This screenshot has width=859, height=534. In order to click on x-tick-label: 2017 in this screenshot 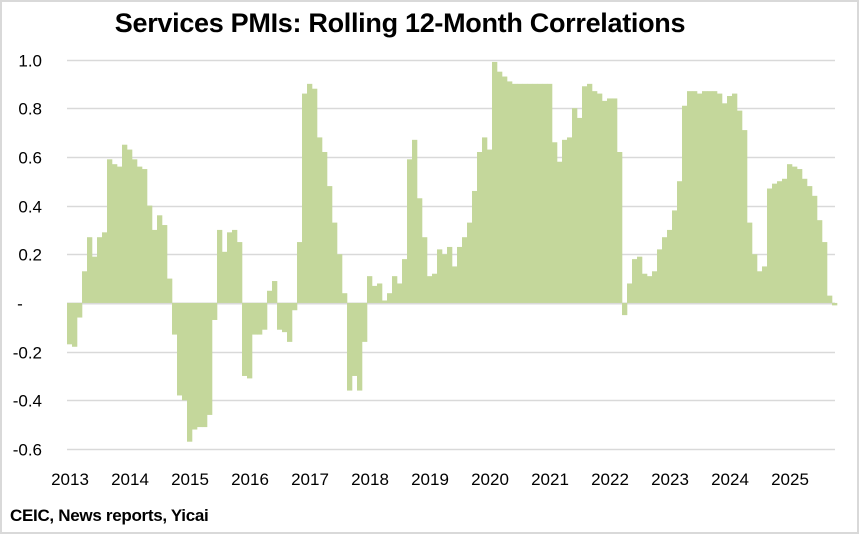, I will do `click(310, 479)`.